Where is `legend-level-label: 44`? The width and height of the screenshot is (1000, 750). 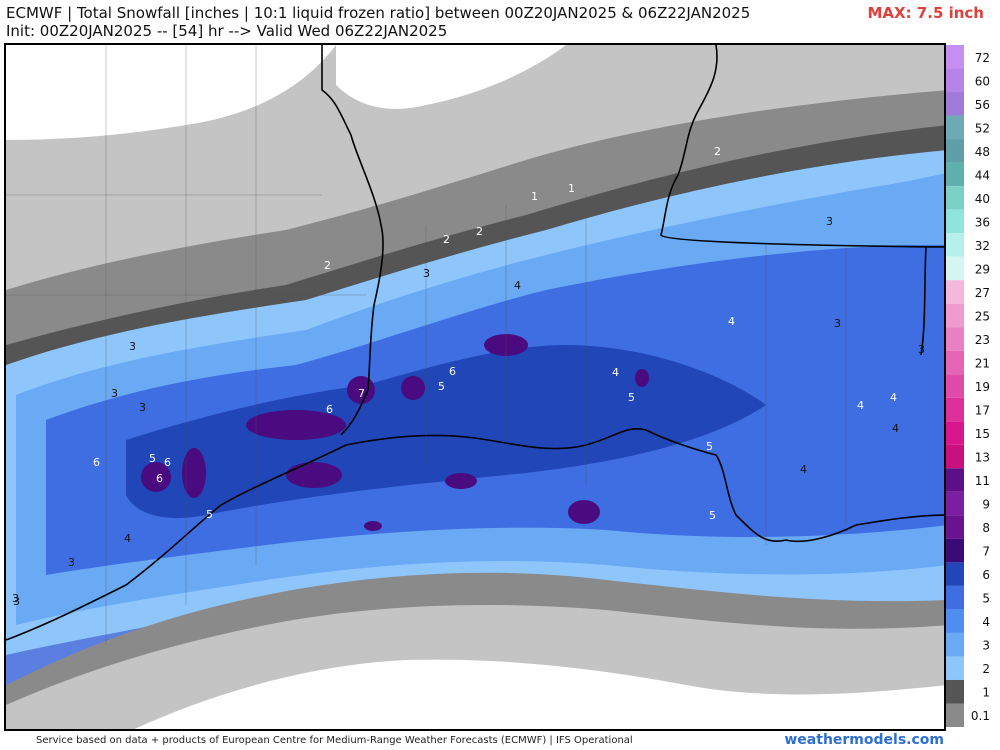
legend-level-label: 44 is located at coordinates (982, 175).